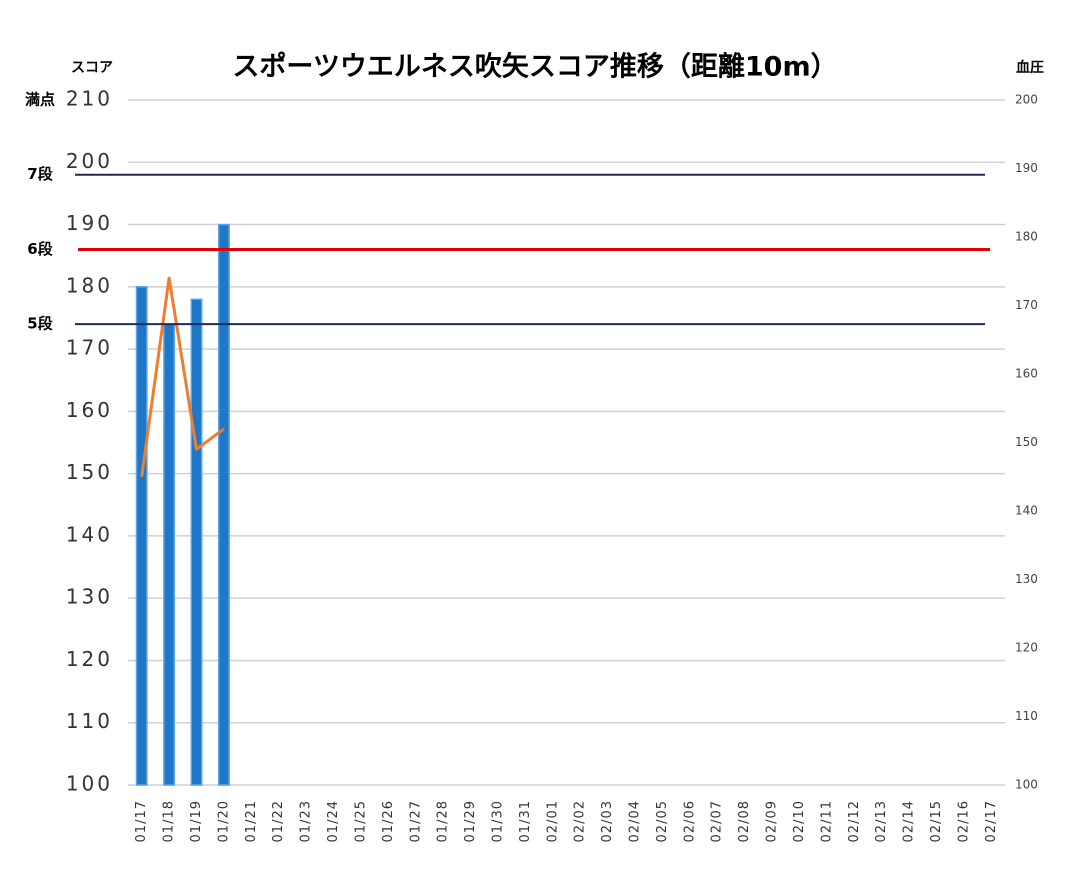 The width and height of the screenshot is (1080, 870). Describe the element at coordinates (92, 68) in the screenshot. I see `y-axis-label: スコア` at that location.